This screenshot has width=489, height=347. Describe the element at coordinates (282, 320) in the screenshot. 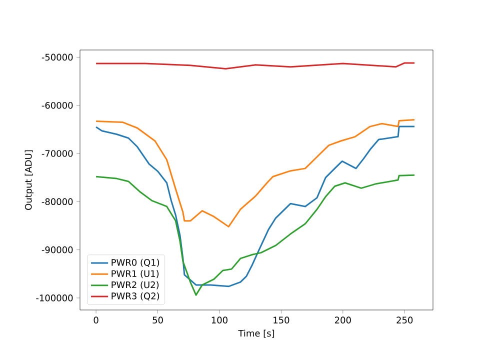

I see `x-tick-label: 150` at that location.